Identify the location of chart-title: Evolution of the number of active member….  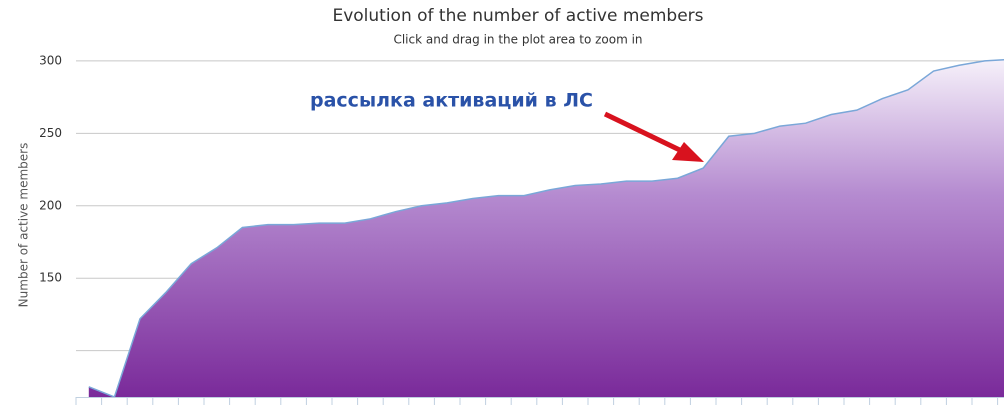
(517, 16).